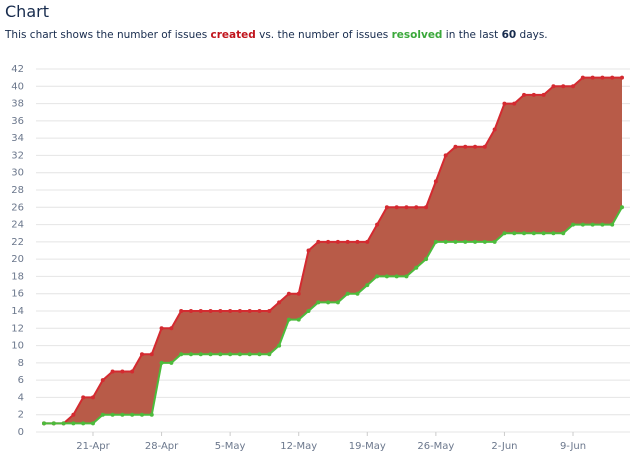 The width and height of the screenshot is (635, 455). What do you see at coordinates (435, 446) in the screenshot?
I see `x-tick-label: 26-May` at bounding box center [435, 446].